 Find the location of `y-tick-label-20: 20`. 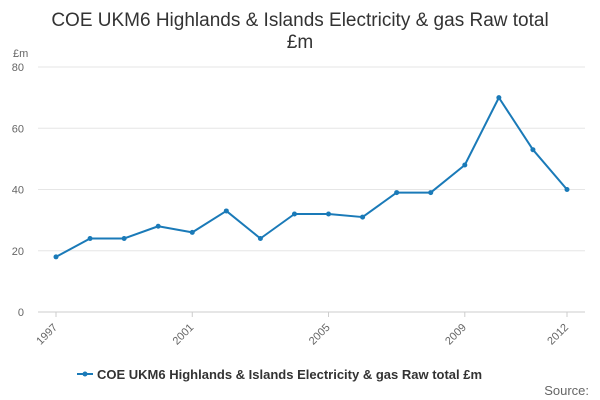

y-tick-label-20: 20 is located at coordinates (18, 252).